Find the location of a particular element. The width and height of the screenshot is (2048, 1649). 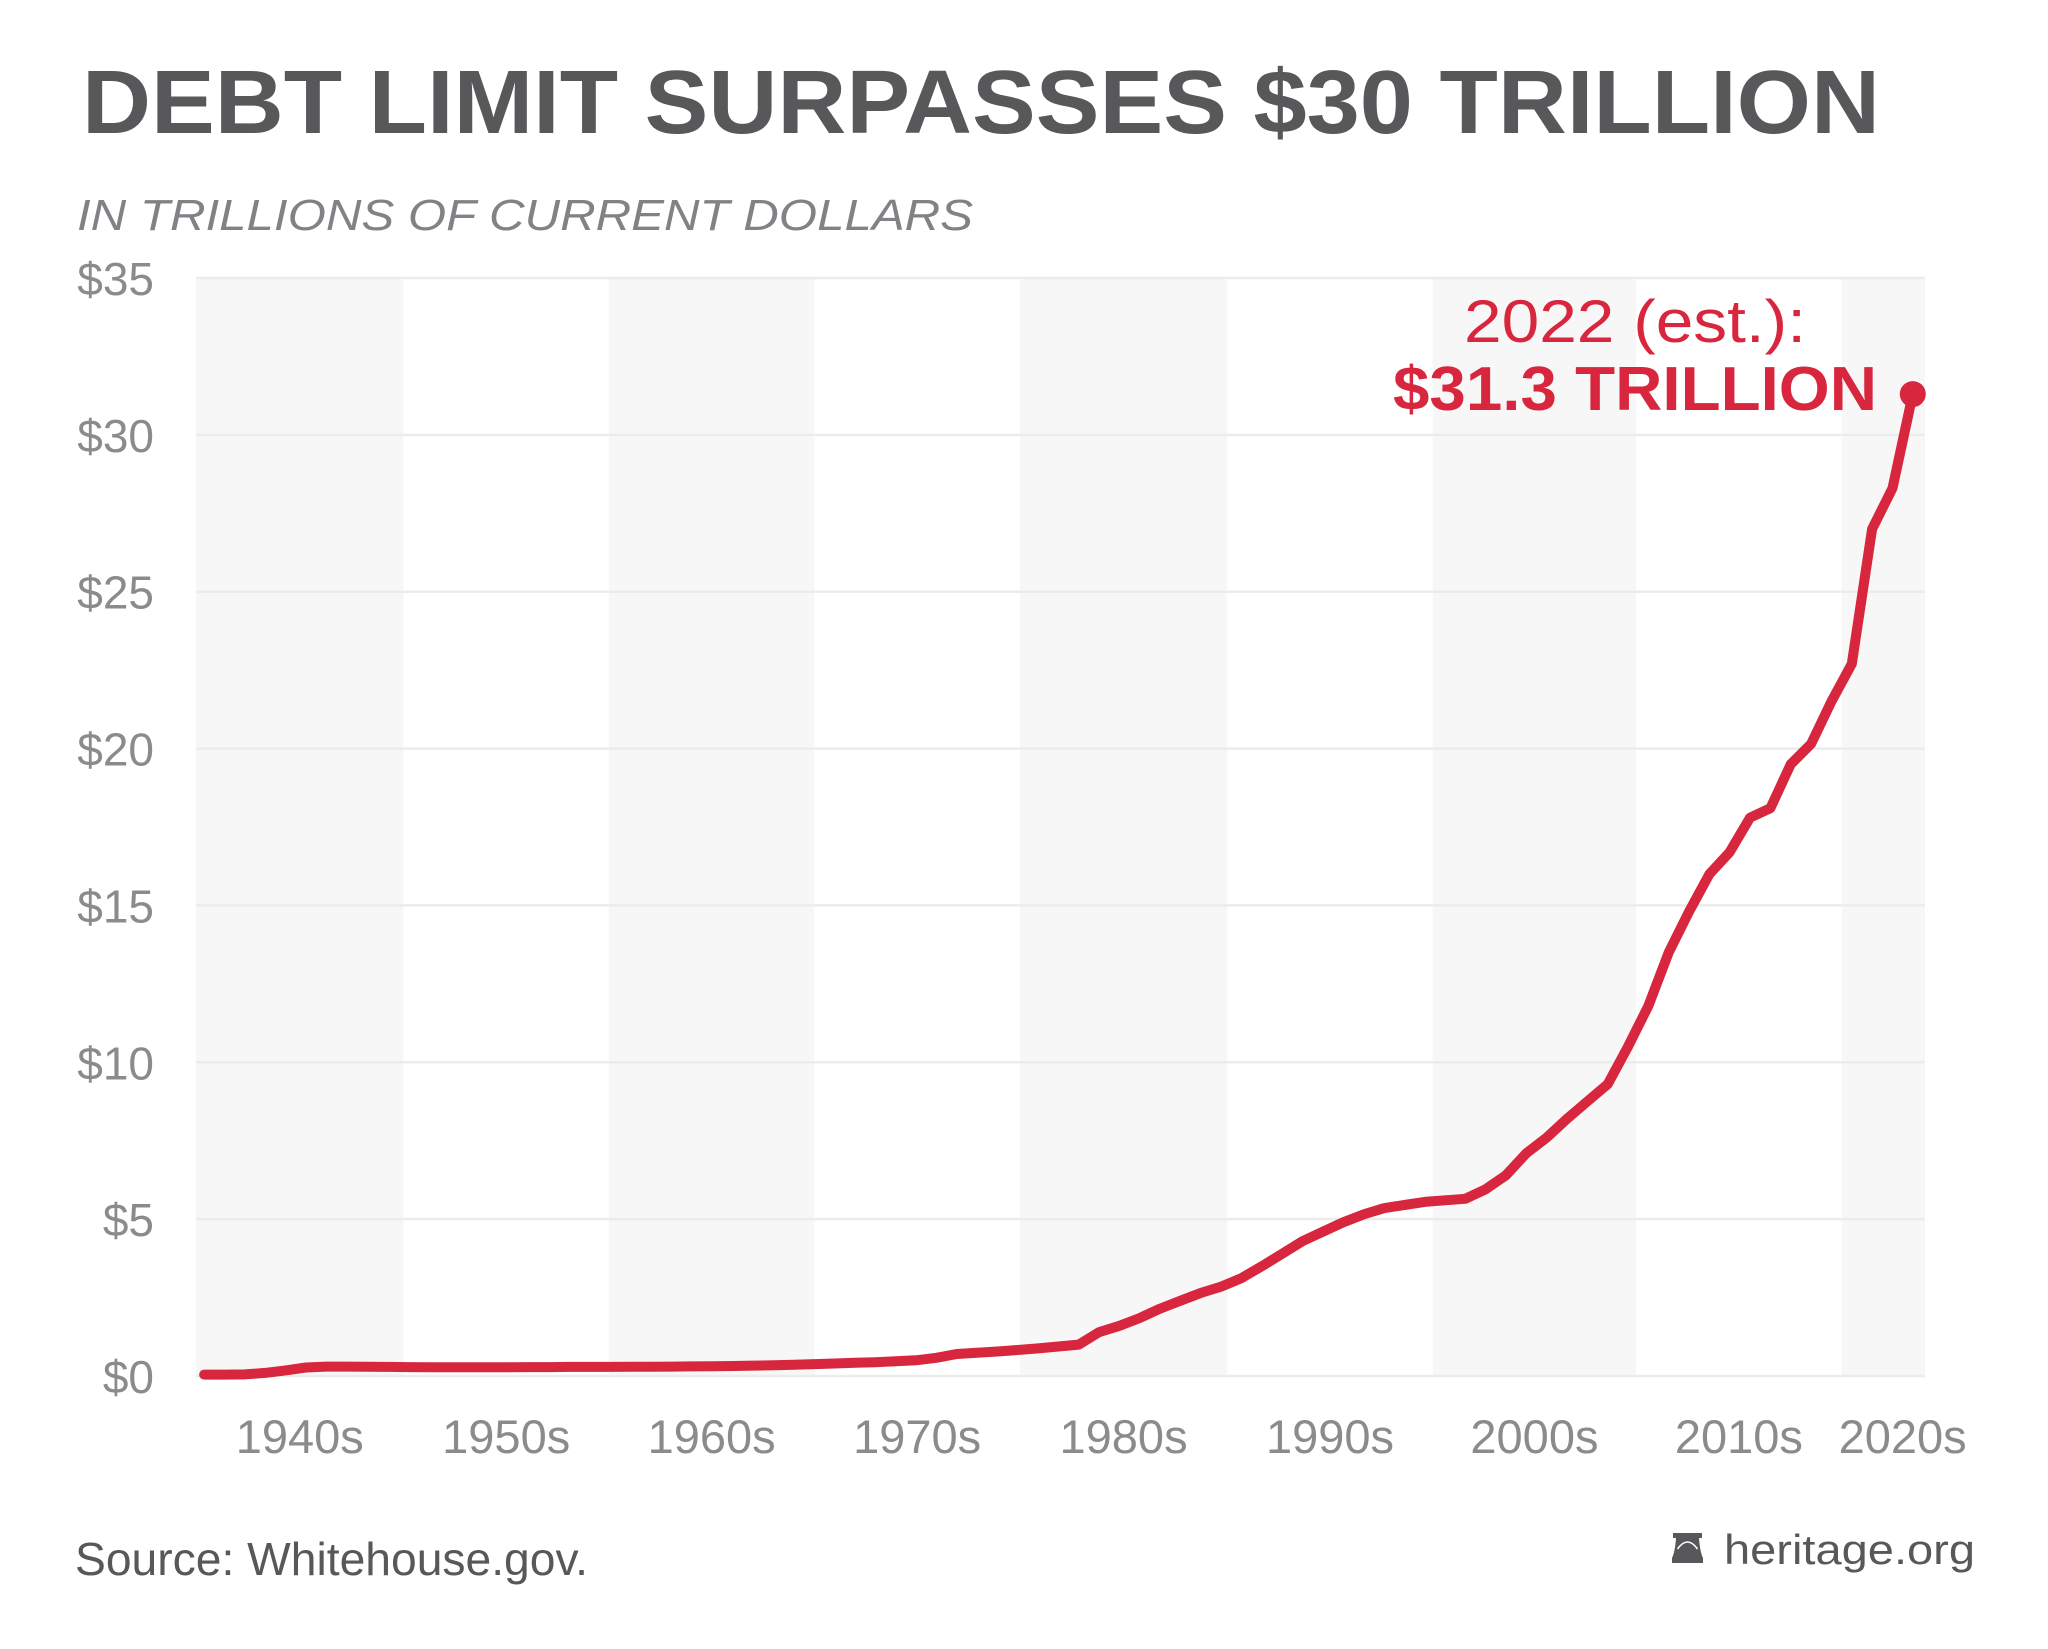

x-tick-label: 1950s is located at coordinates (506, 1436).